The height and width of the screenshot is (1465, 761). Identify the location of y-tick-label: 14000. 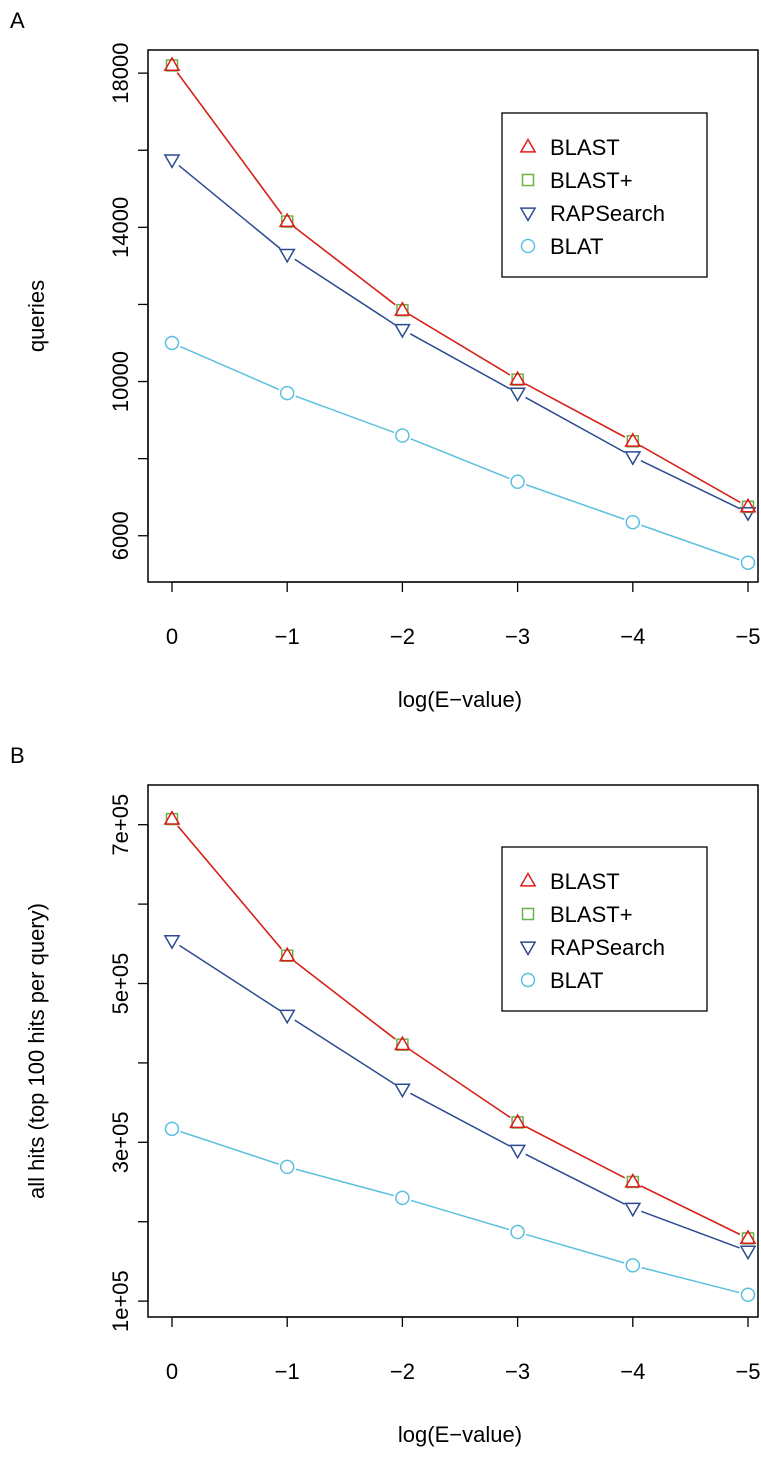
(120, 227).